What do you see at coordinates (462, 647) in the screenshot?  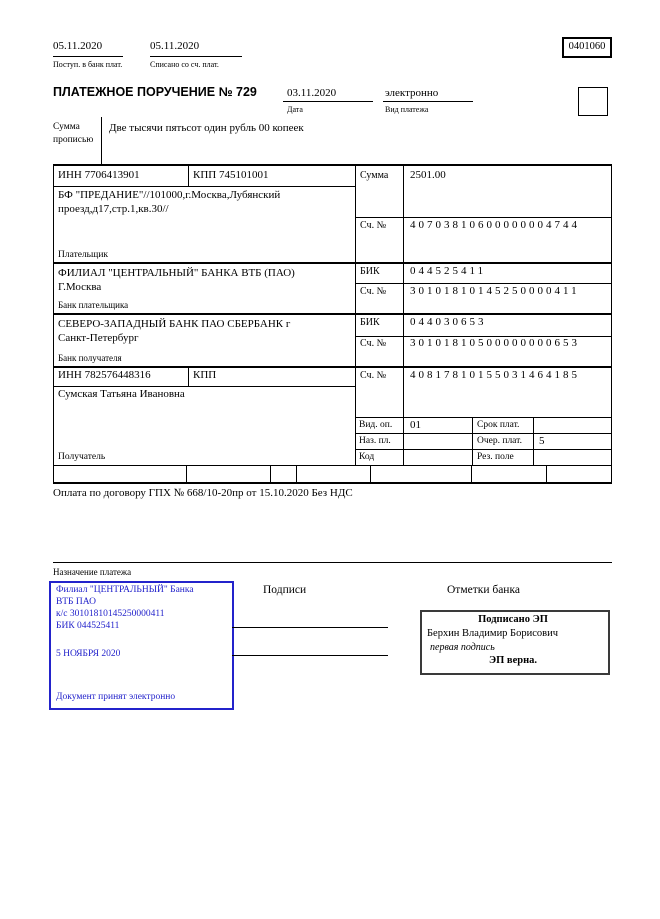 I see `esign-signature-kind: первая подпись` at bounding box center [462, 647].